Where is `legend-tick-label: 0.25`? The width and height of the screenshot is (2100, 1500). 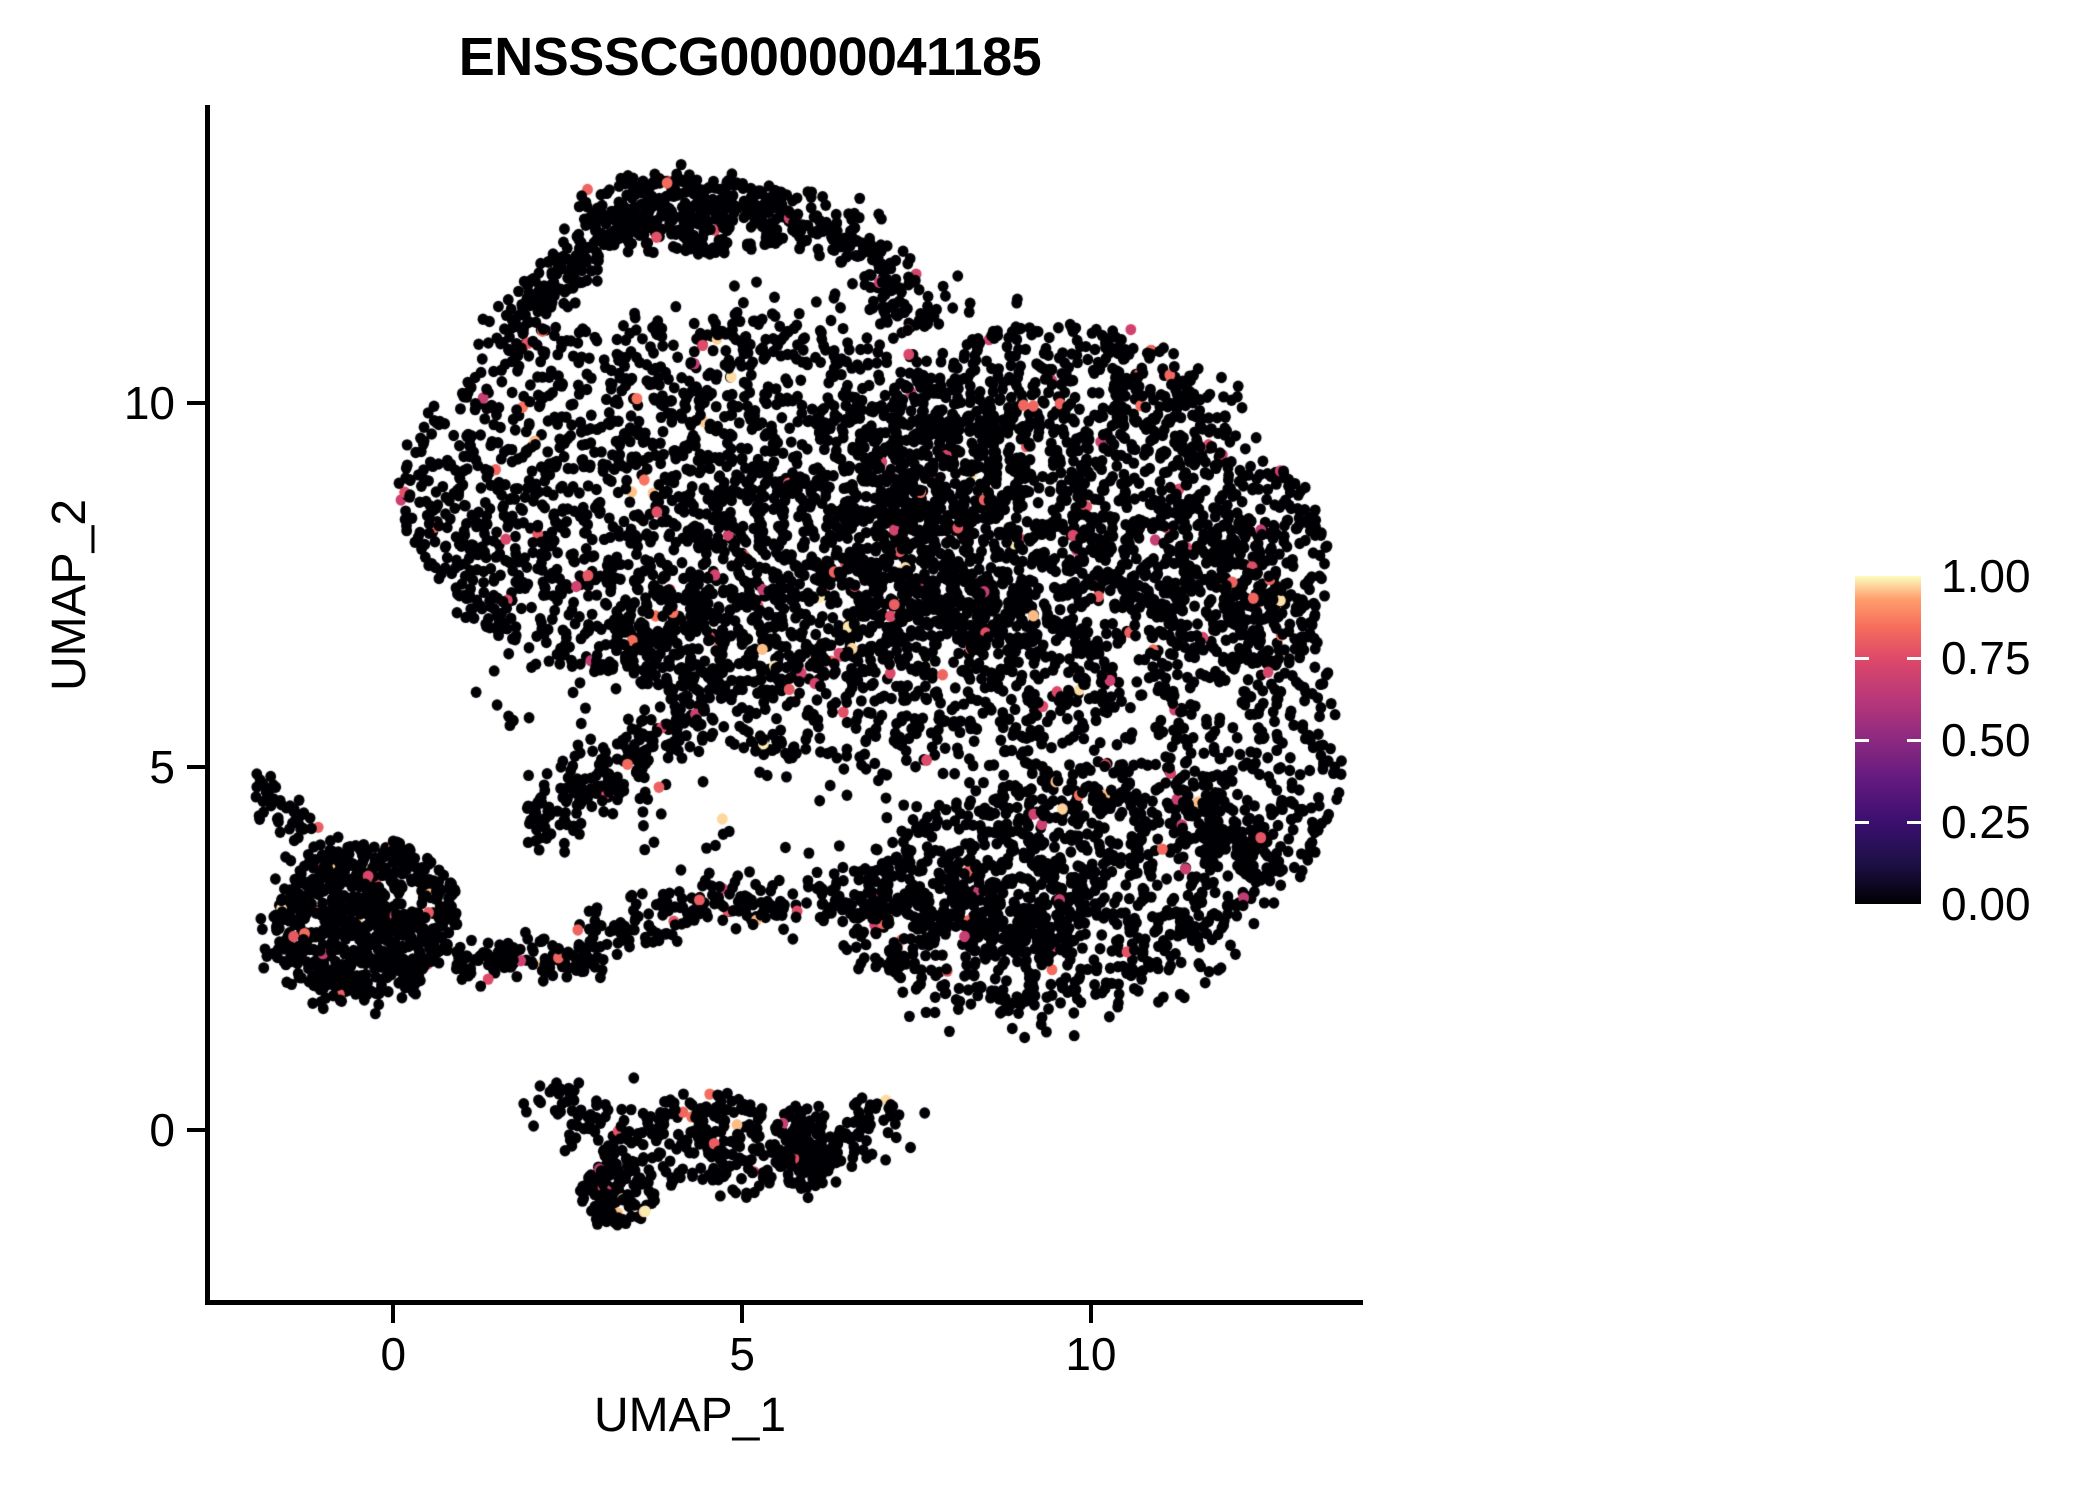
legend-tick-label: 0.25 is located at coordinates (1986, 822).